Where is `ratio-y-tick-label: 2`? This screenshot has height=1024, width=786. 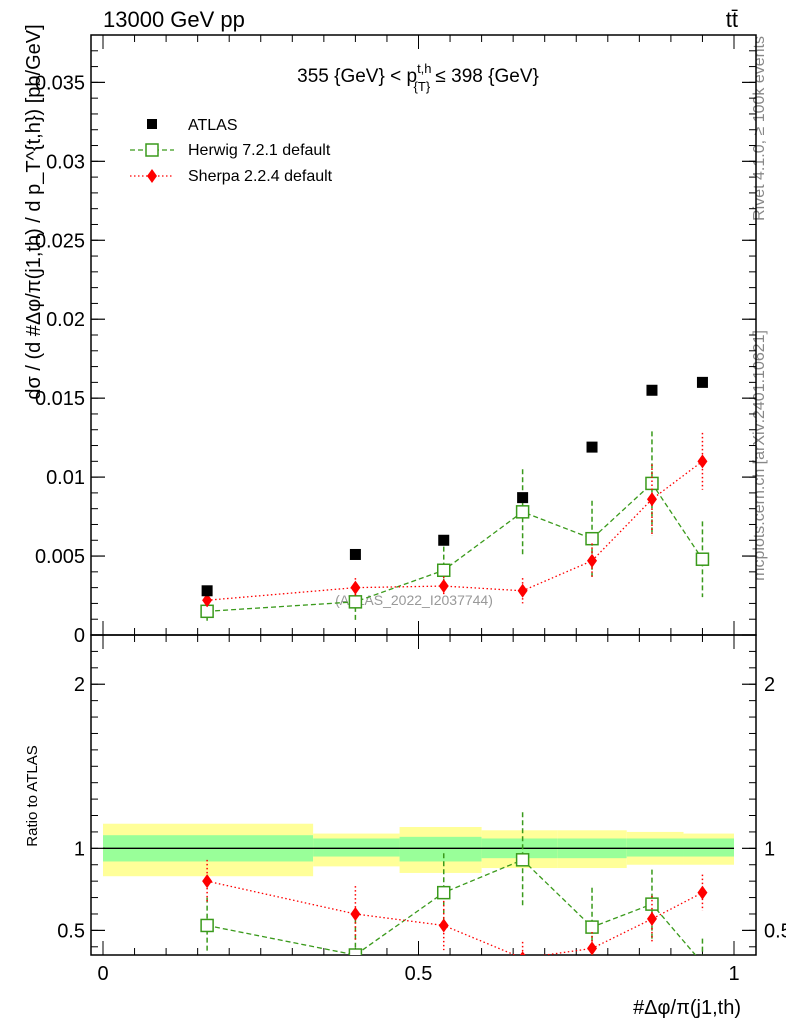
ratio-y-tick-label: 2 is located at coordinates (79, 685).